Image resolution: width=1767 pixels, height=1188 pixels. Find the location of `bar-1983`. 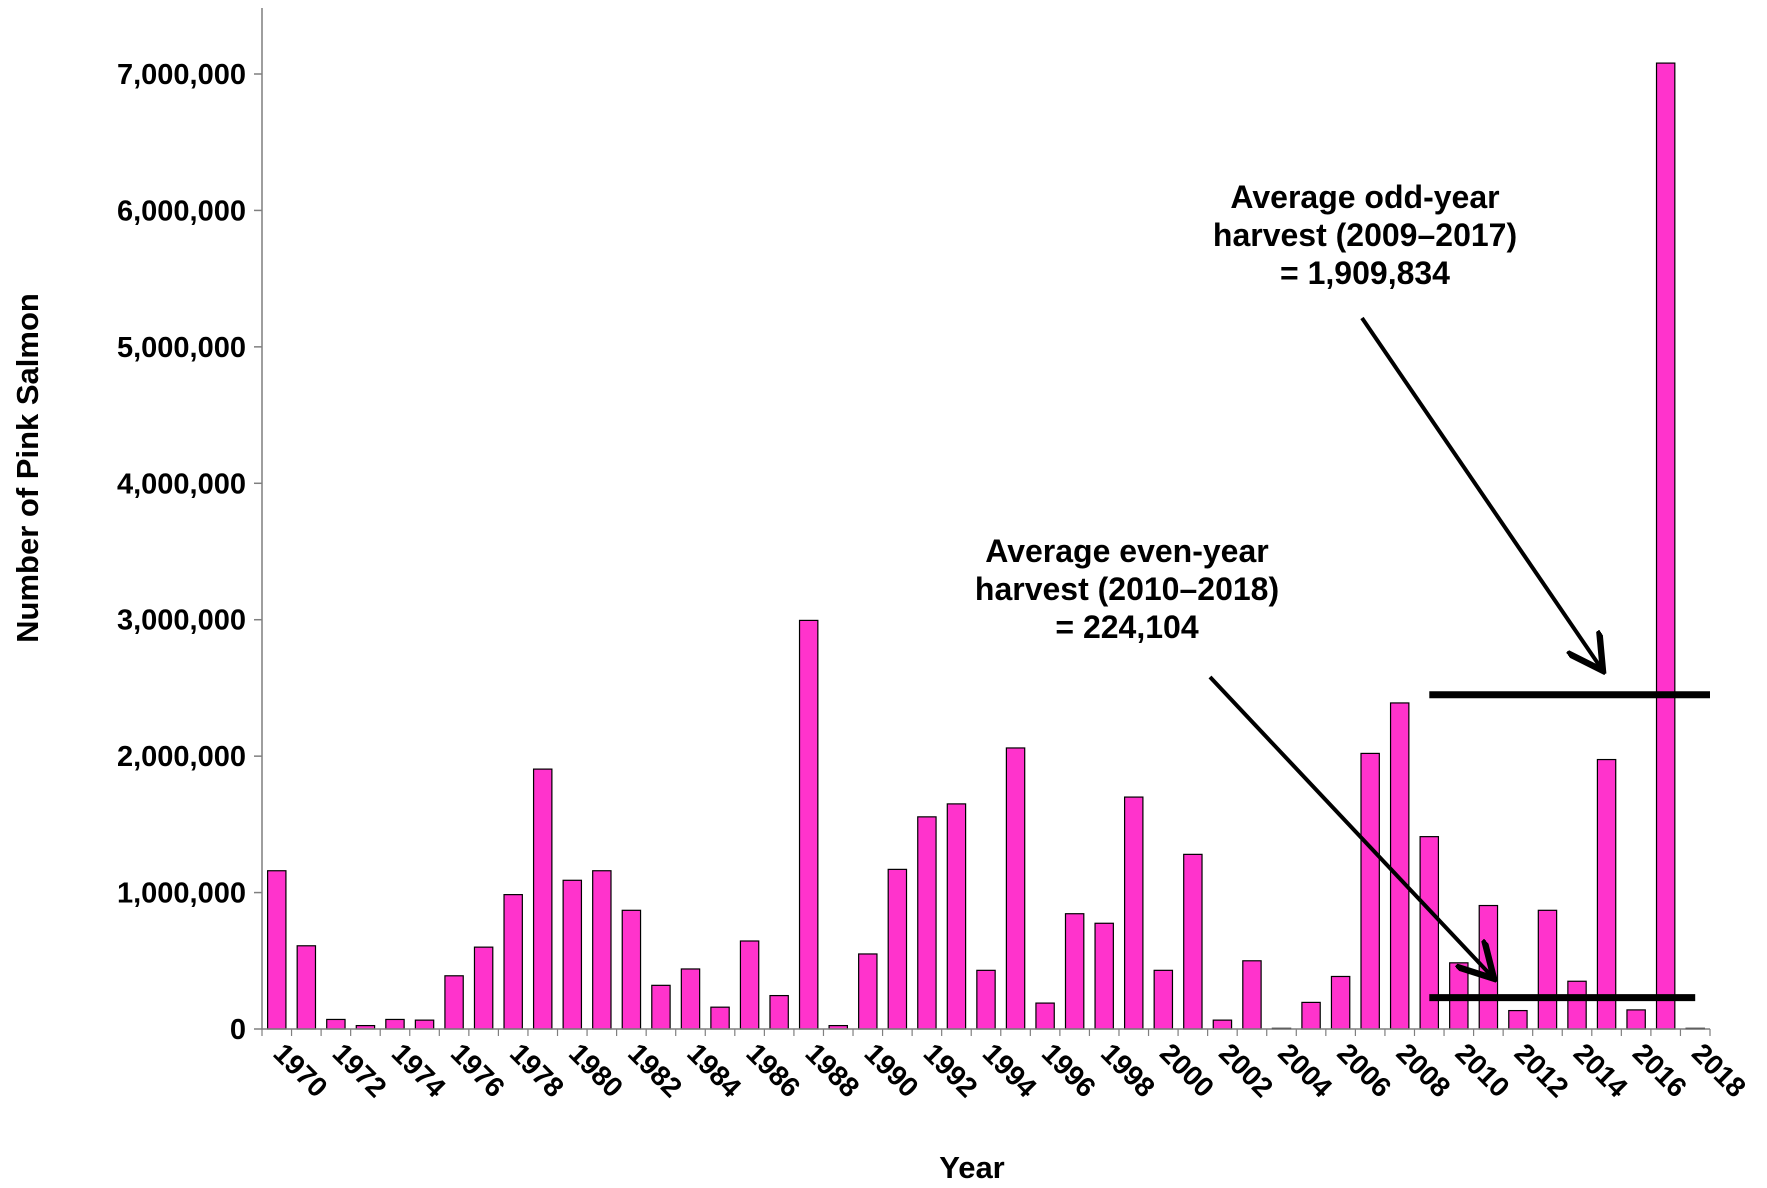

bar-1983 is located at coordinates (661, 1007).